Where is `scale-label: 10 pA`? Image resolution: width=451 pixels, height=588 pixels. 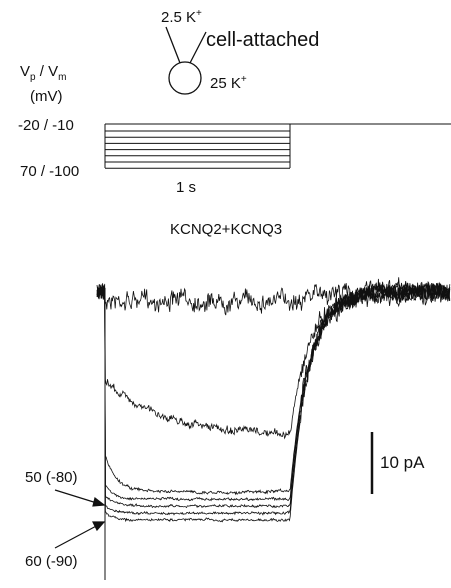
scale-label: 10 pA is located at coordinates (402, 462).